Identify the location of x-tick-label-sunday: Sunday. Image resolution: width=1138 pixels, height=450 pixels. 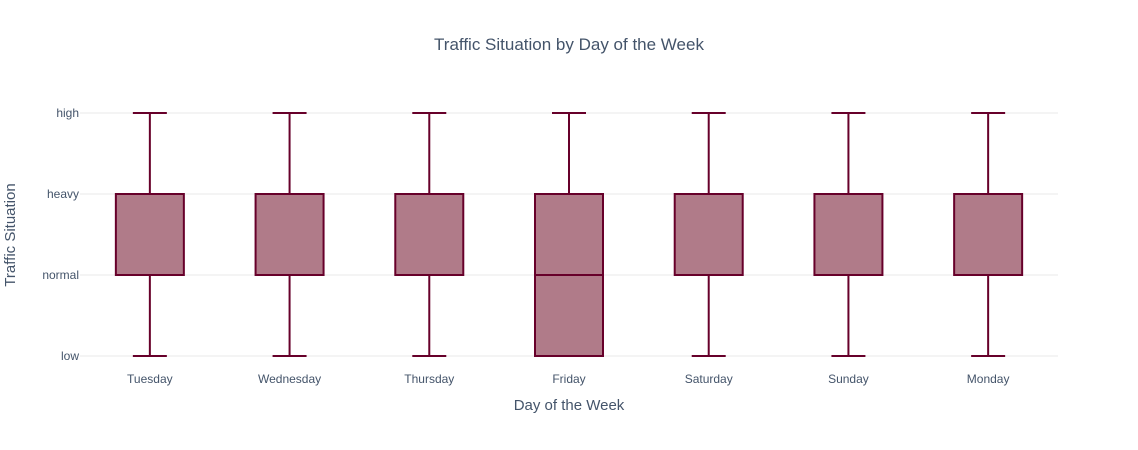
(848, 379).